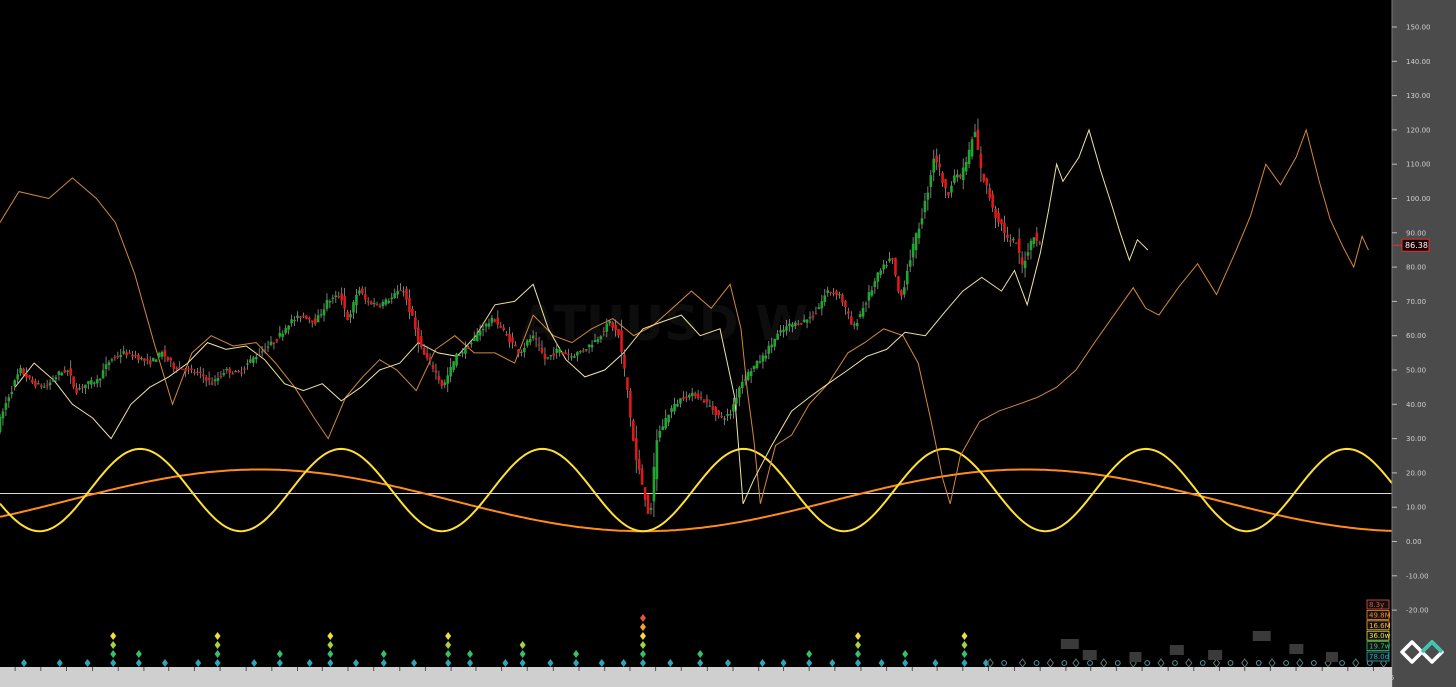  What do you see at coordinates (1331, 657) in the screenshot?
I see `projection-range-box` at bounding box center [1331, 657].